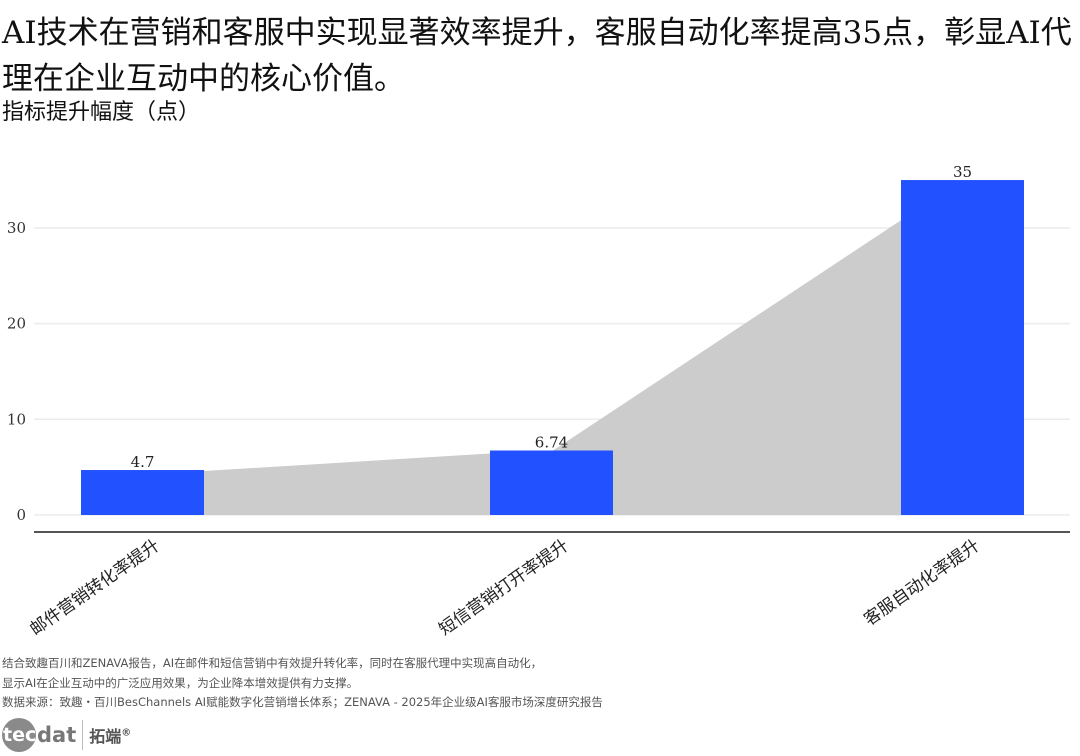  What do you see at coordinates (16, 324) in the screenshot?
I see `y-tick-label: 20` at bounding box center [16, 324].